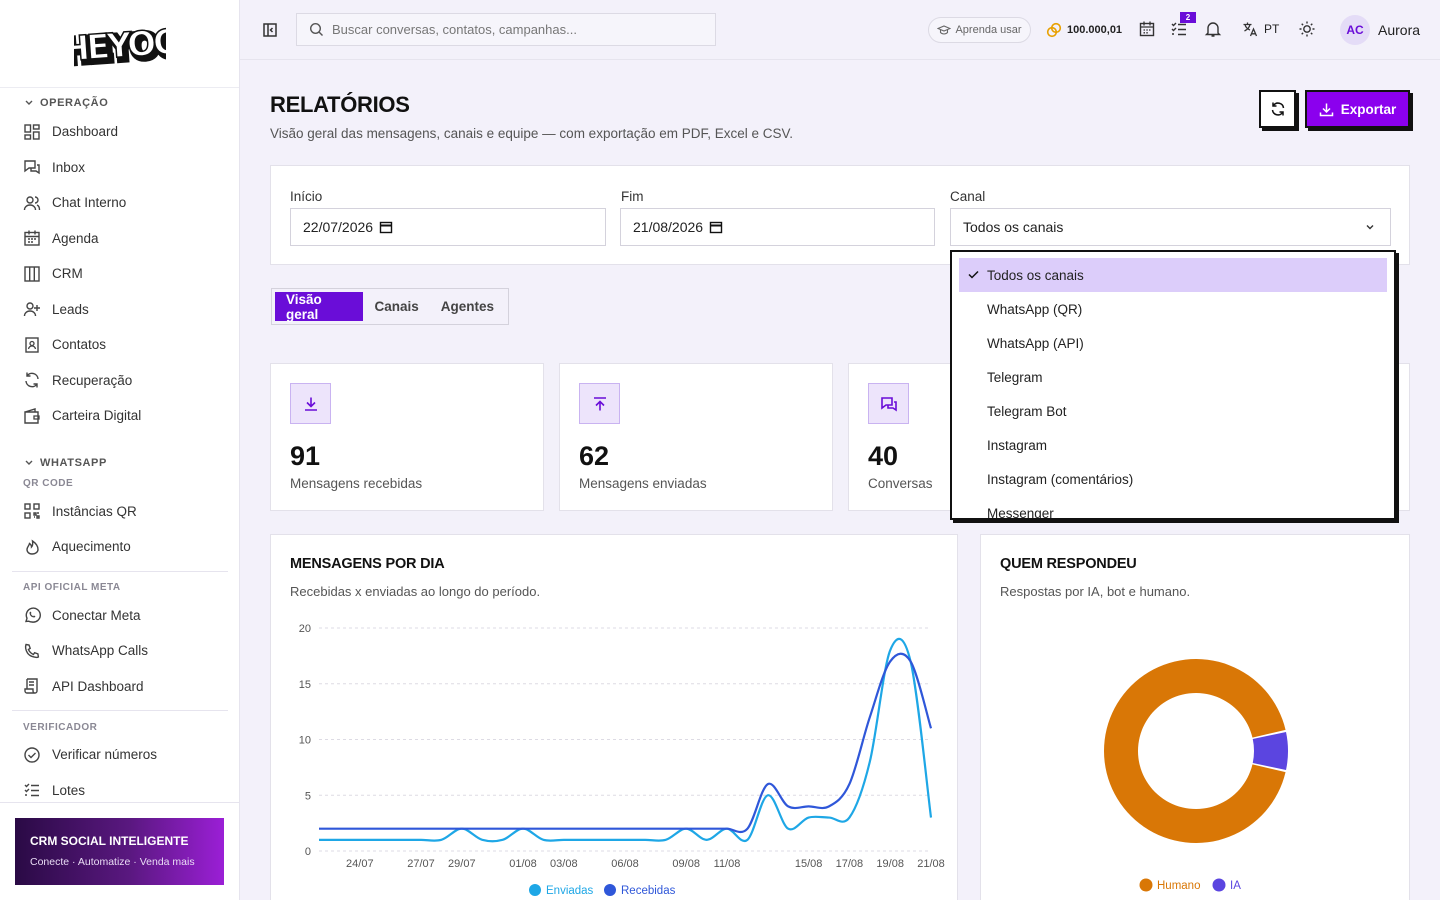 The image size is (1440, 900). I want to click on refresh-icon, so click(1277, 109).